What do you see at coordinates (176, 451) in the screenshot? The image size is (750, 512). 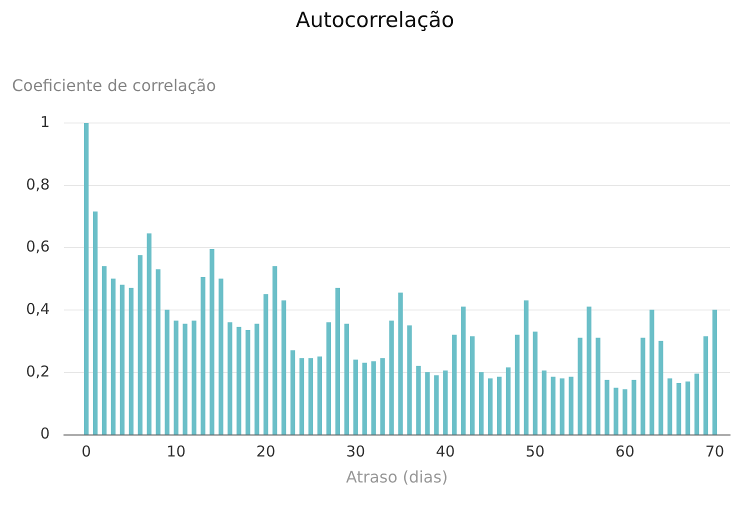 I see `x-tick-label: 10` at bounding box center [176, 451].